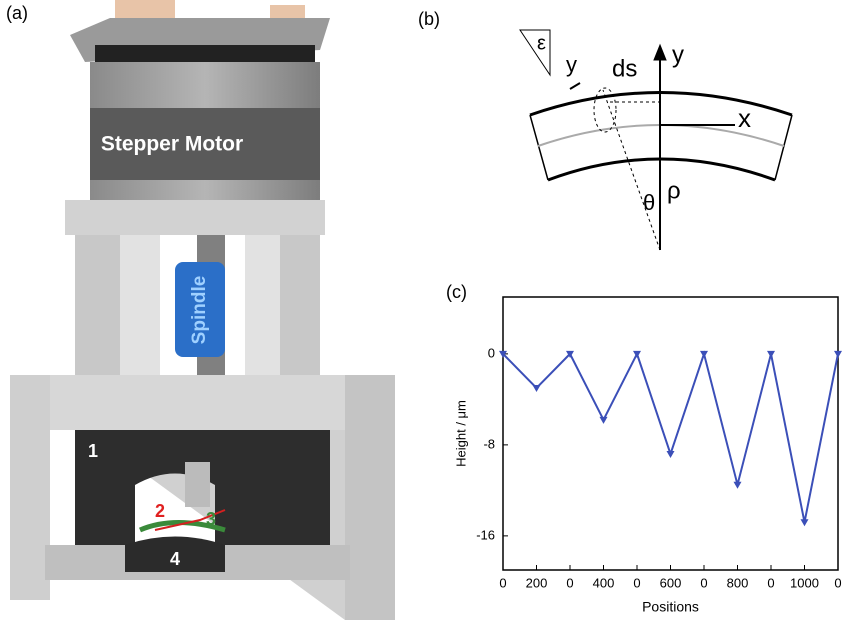  I want to click on spindle-label: Spindle, so click(199, 310).